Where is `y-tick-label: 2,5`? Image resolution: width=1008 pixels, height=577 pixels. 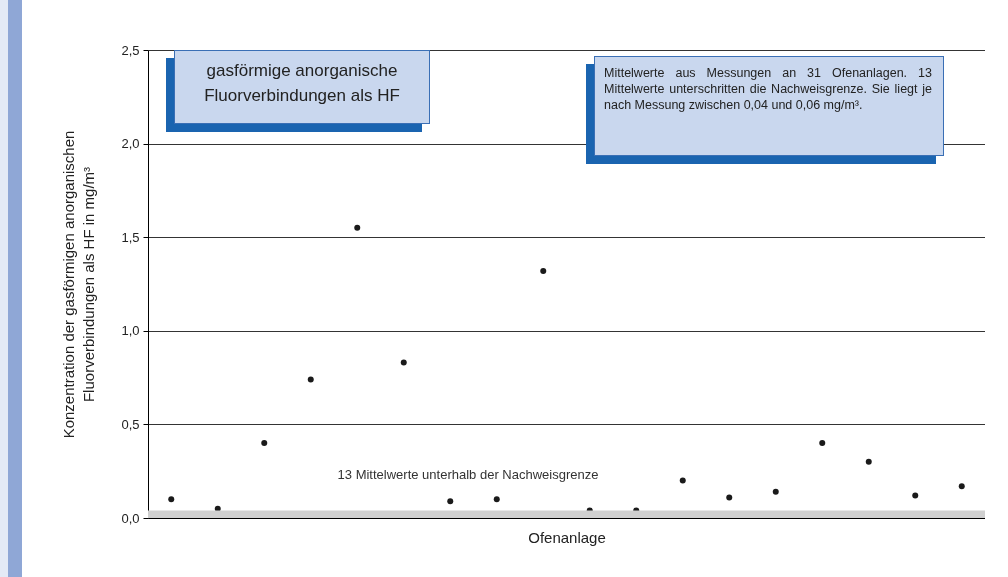 y-tick-label: 2,5 is located at coordinates (130, 50).